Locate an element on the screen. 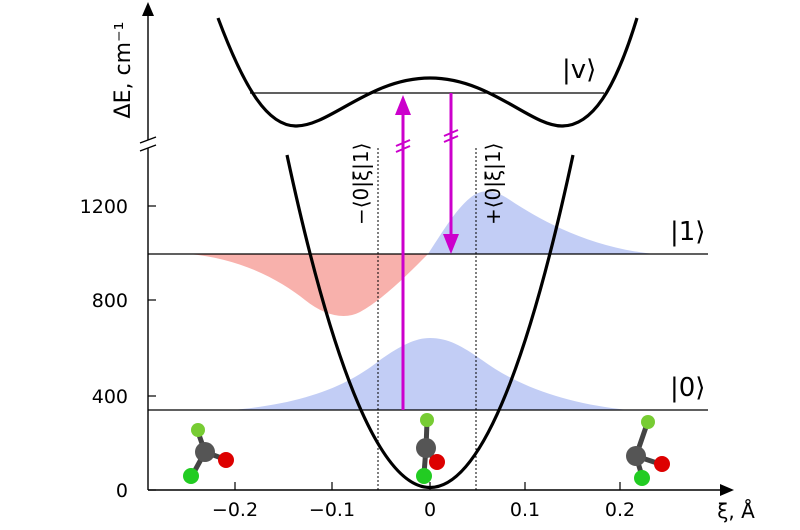 This screenshot has width=800, height=530. x-tick-label-02: 0.2 is located at coordinates (620, 510).